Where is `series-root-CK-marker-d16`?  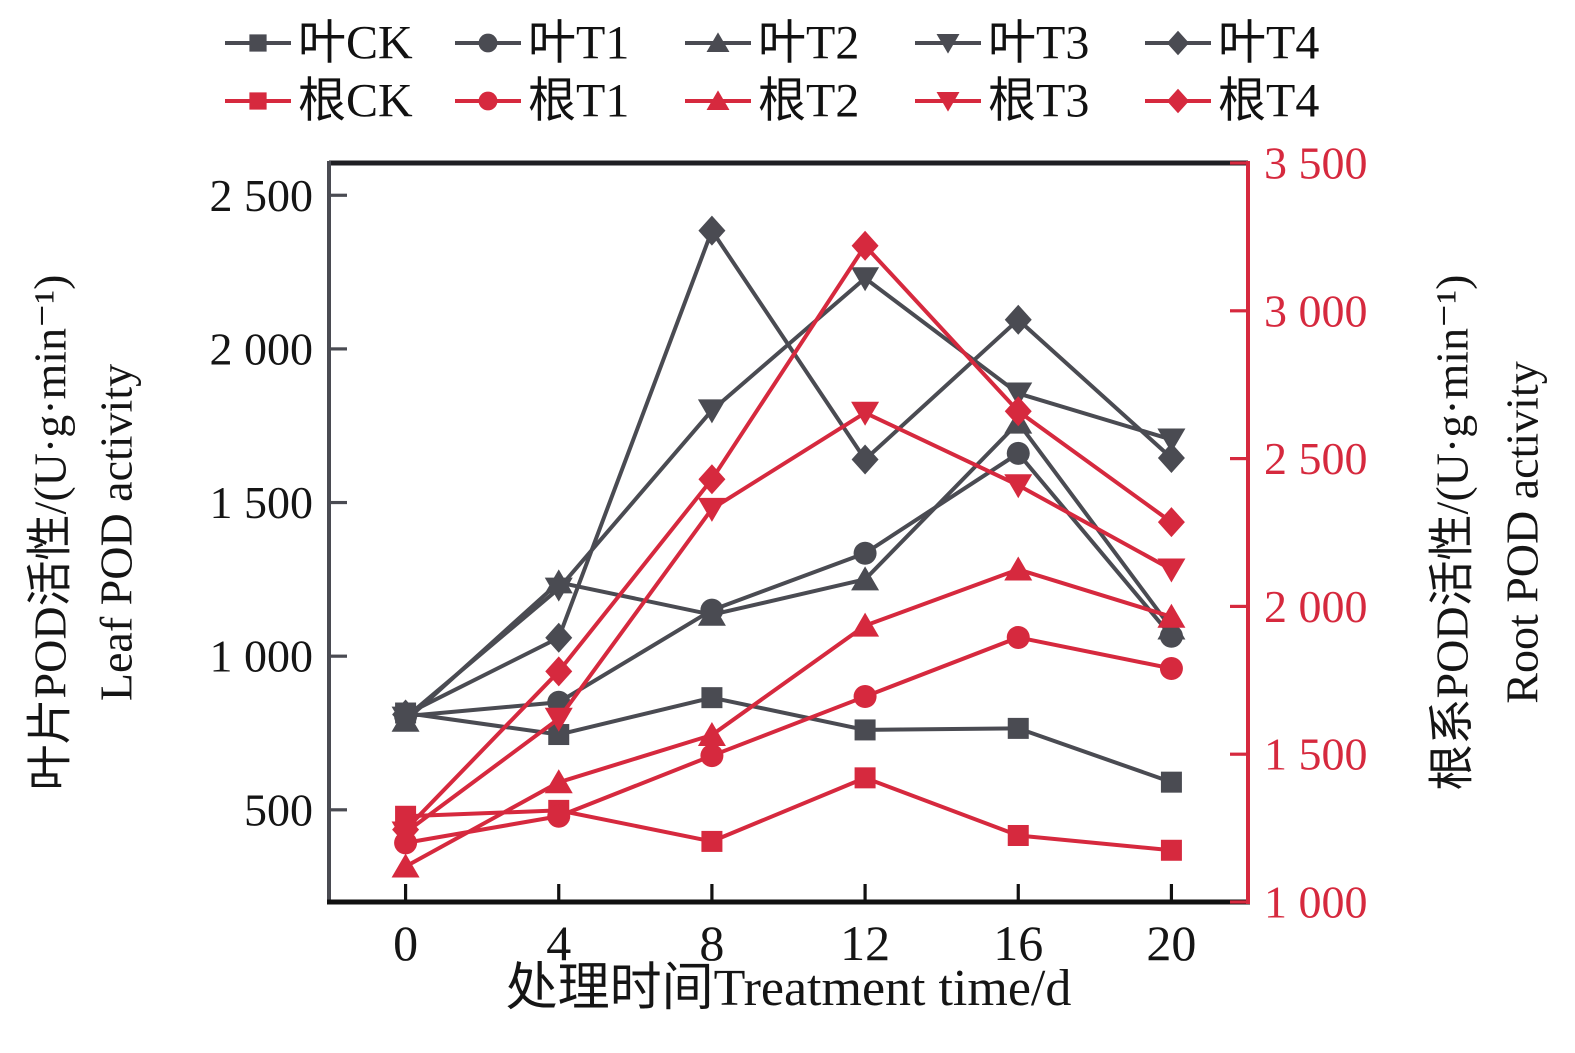 series-root-CK-marker-d16 is located at coordinates (1018, 835).